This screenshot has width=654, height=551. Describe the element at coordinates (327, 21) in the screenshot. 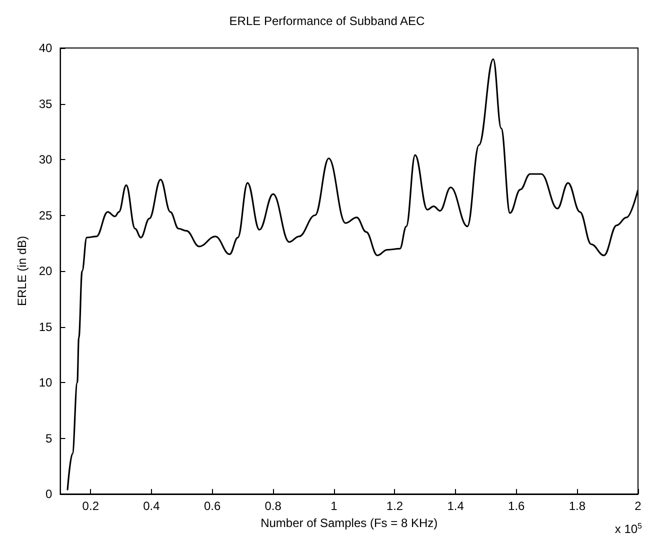

I see `chart-title: ERLE Performance of Subband AEC` at that location.